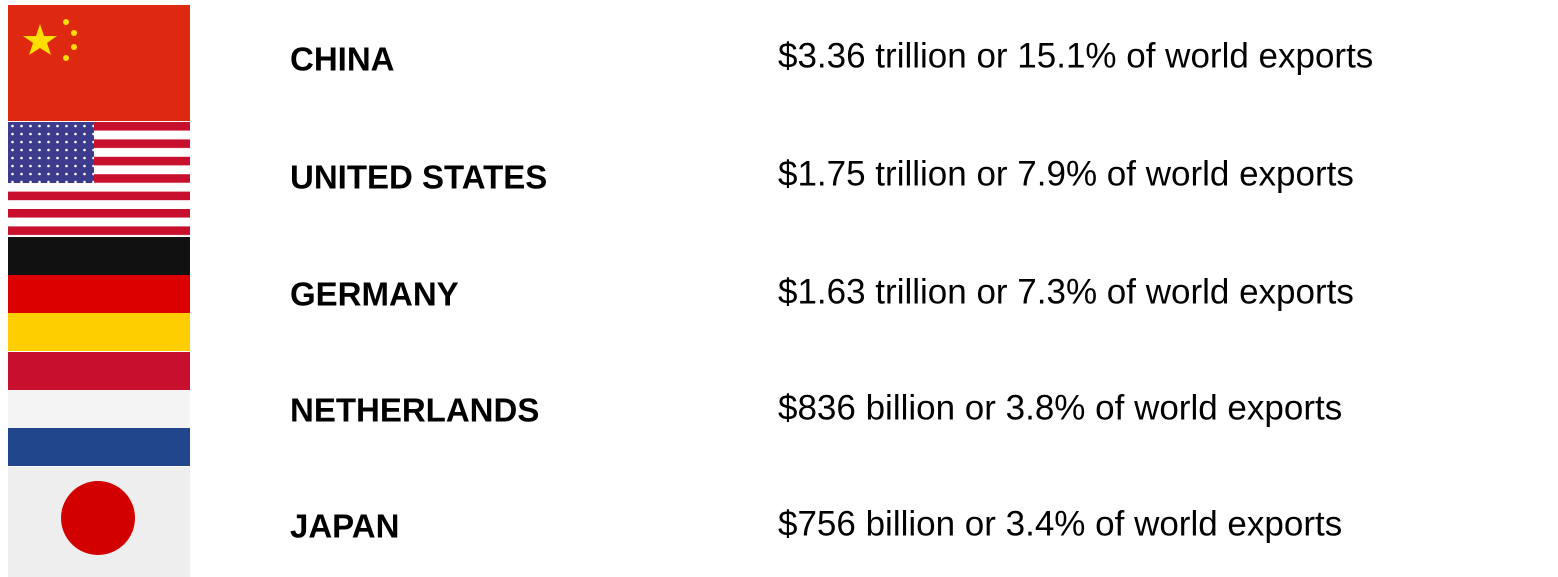  Describe the element at coordinates (99, 294) in the screenshot. I see `flag-germany` at that location.